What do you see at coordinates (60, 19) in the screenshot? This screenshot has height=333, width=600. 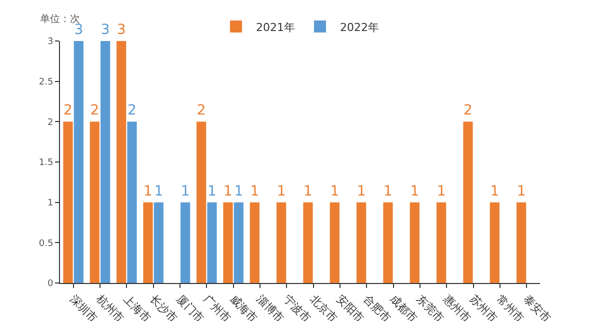 I see `y-axis-title: 单位：次` at bounding box center [60, 19].